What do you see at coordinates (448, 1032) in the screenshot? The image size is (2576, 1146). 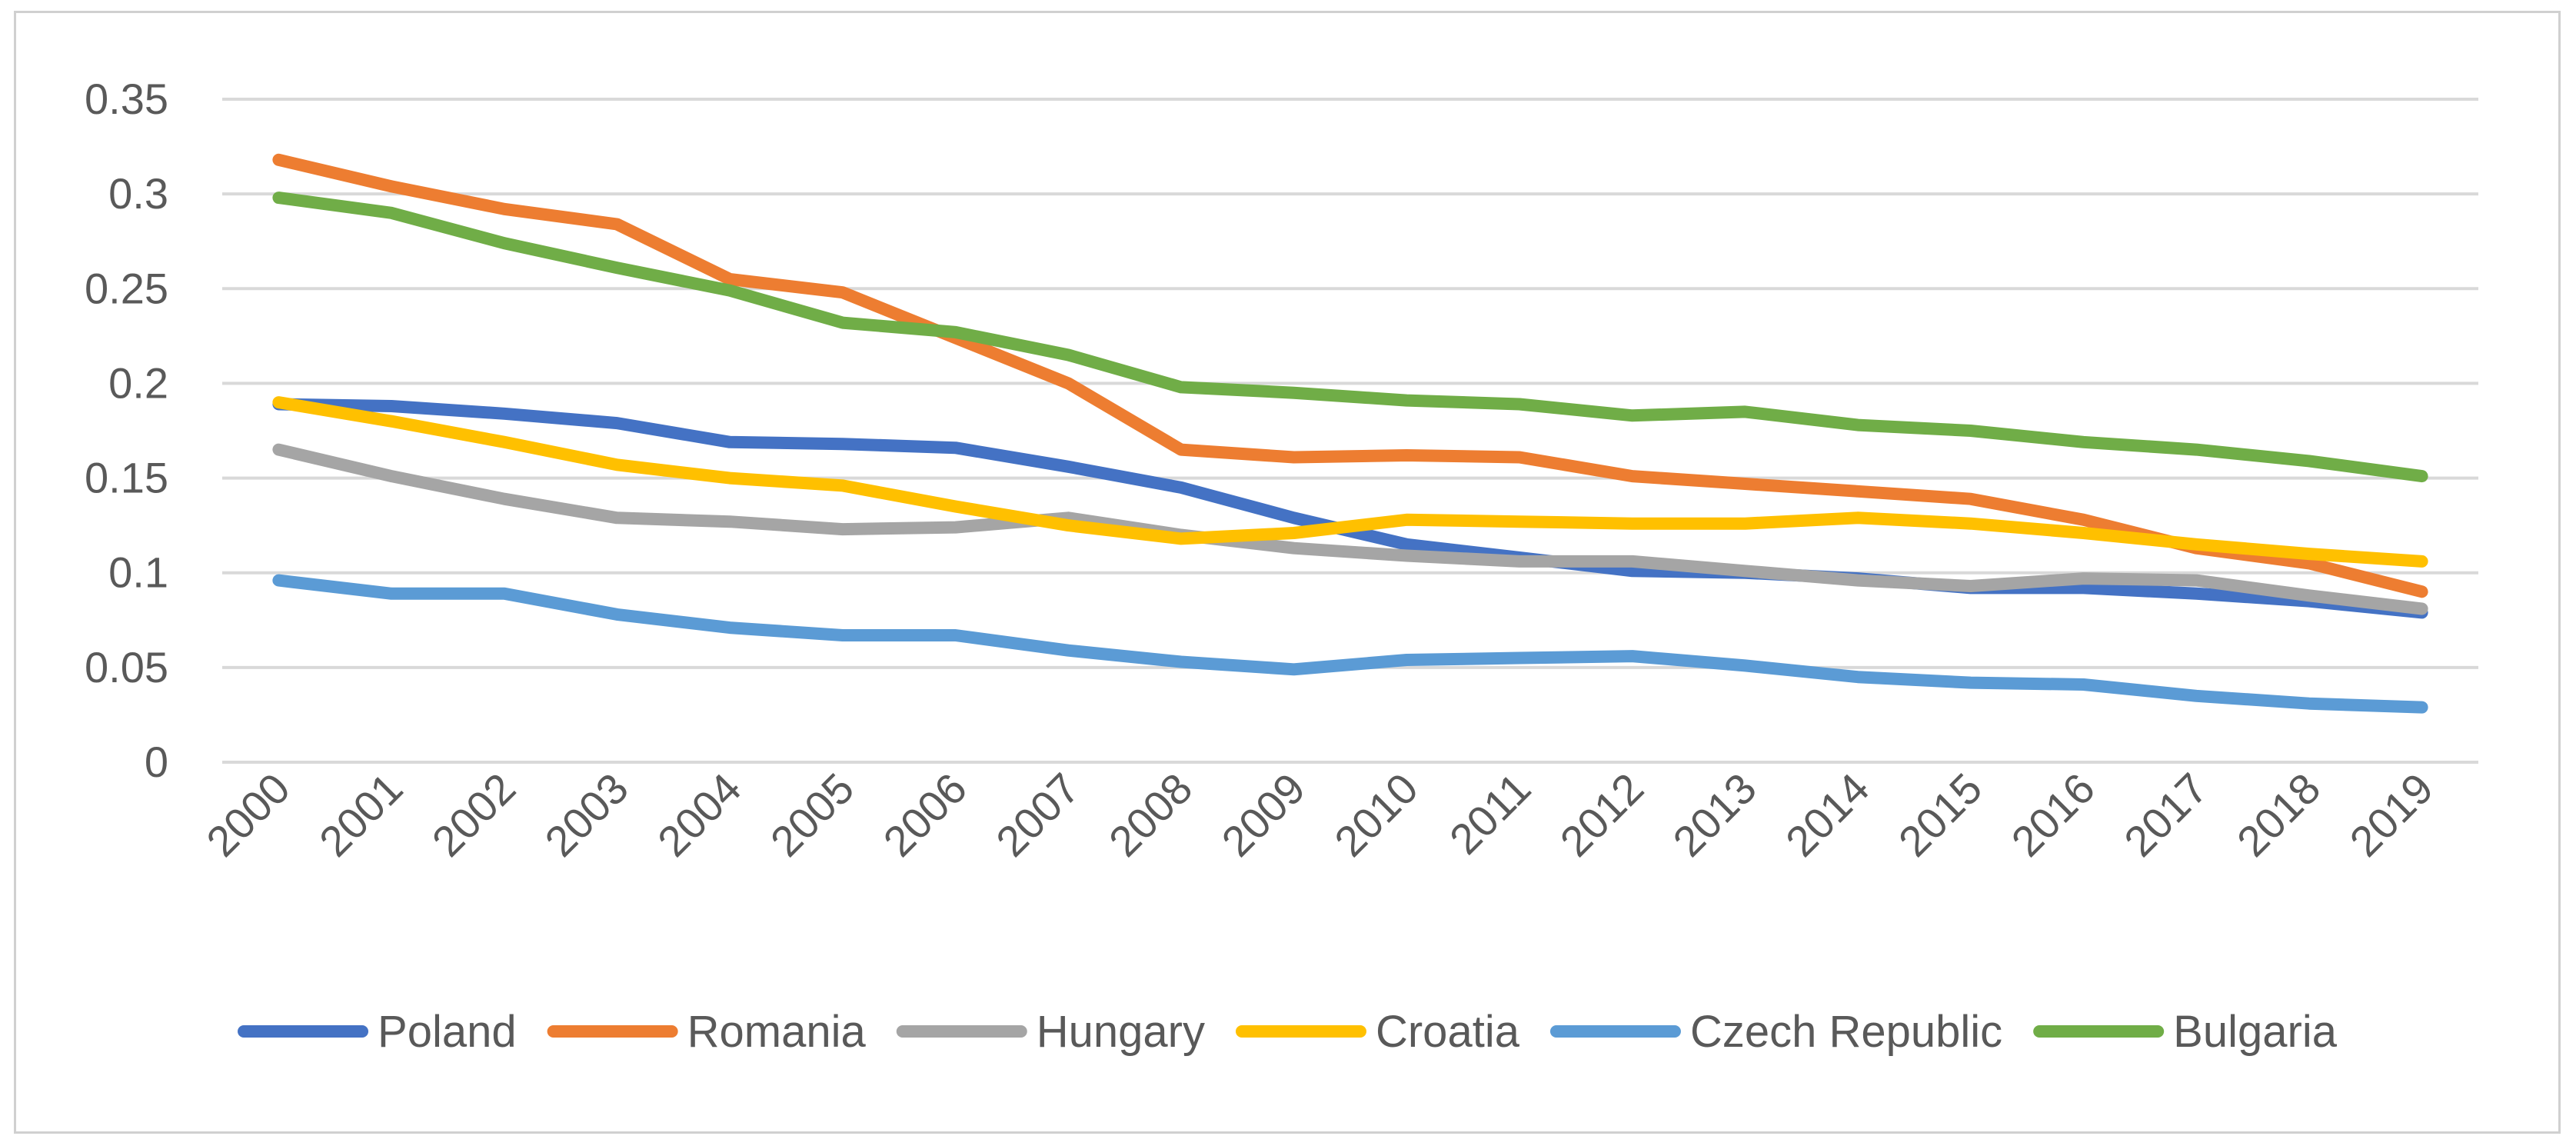 I see `legend-label-poland: Poland` at bounding box center [448, 1032].